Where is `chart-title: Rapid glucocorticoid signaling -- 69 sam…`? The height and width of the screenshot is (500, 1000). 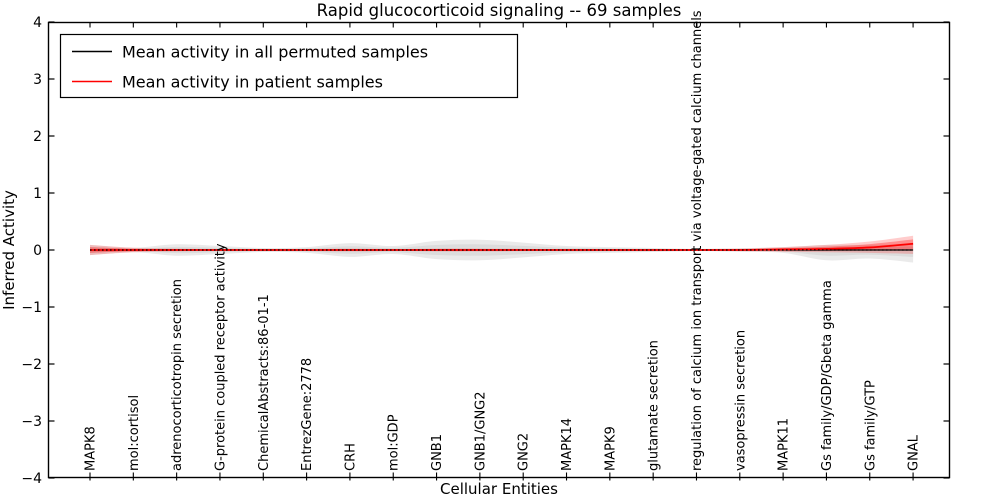
chart-title: Rapid glucocorticoid signaling -- 69 sam… is located at coordinates (499, 10).